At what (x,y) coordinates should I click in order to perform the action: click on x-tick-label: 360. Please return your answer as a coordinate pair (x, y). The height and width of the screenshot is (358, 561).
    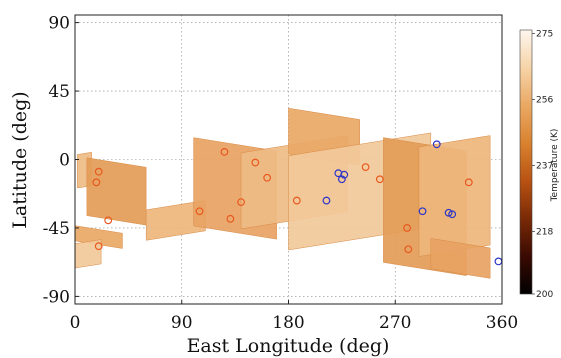
    Looking at the image, I should click on (502, 323).